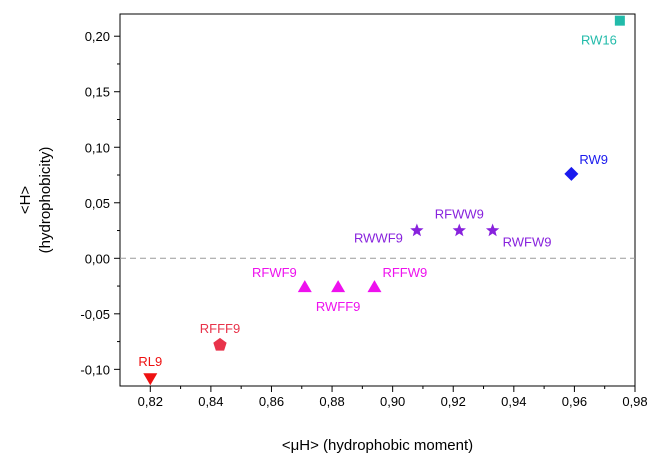  I want to click on y-tick-label: 0,15, so click(97, 92).